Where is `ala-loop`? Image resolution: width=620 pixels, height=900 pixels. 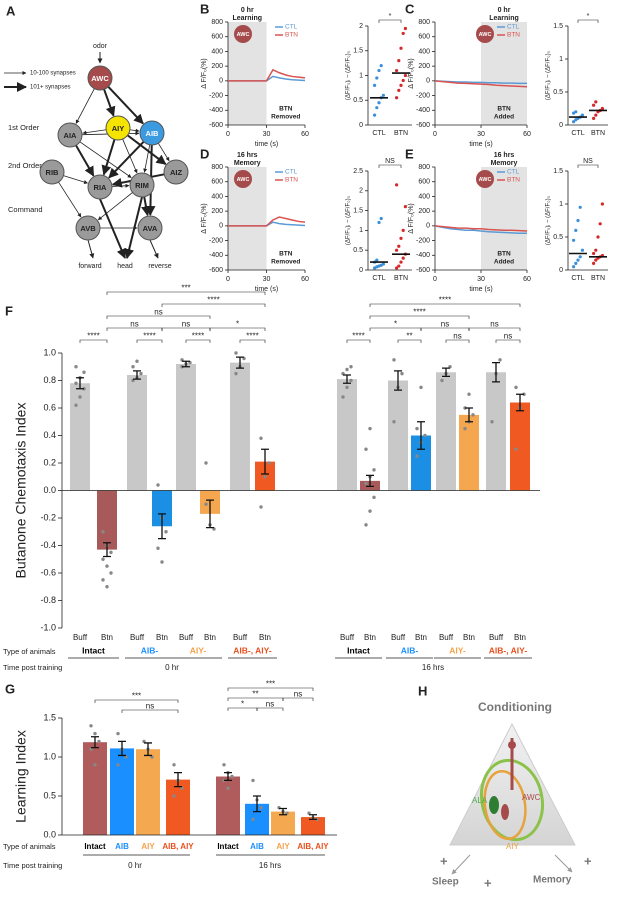
ala-loop is located at coordinates (512, 800).